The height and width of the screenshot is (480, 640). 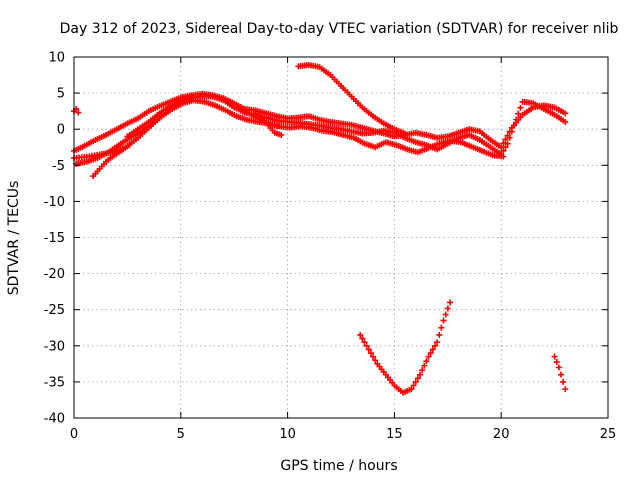 I want to click on data-series-s2, so click(x=320, y=122).